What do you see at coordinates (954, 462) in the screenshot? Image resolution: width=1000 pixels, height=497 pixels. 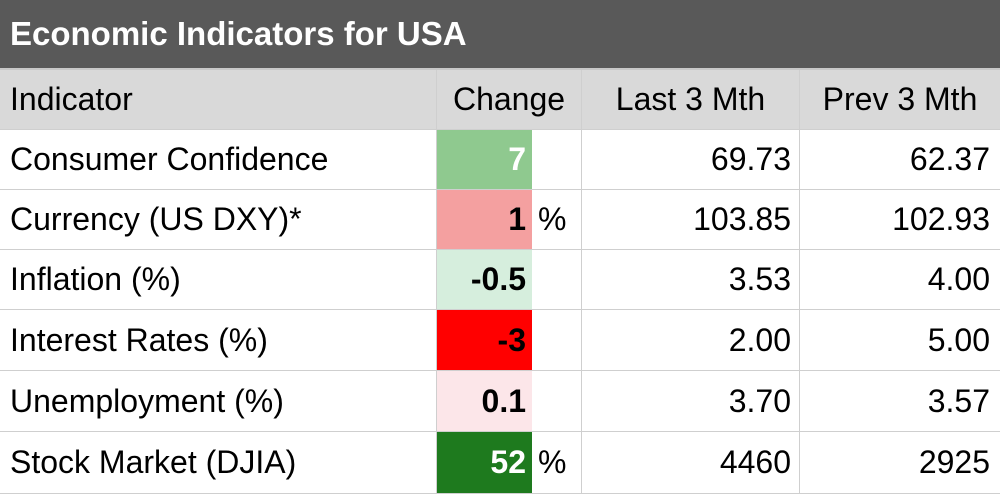 I see `prev-3-mth-value: 2925` at bounding box center [954, 462].